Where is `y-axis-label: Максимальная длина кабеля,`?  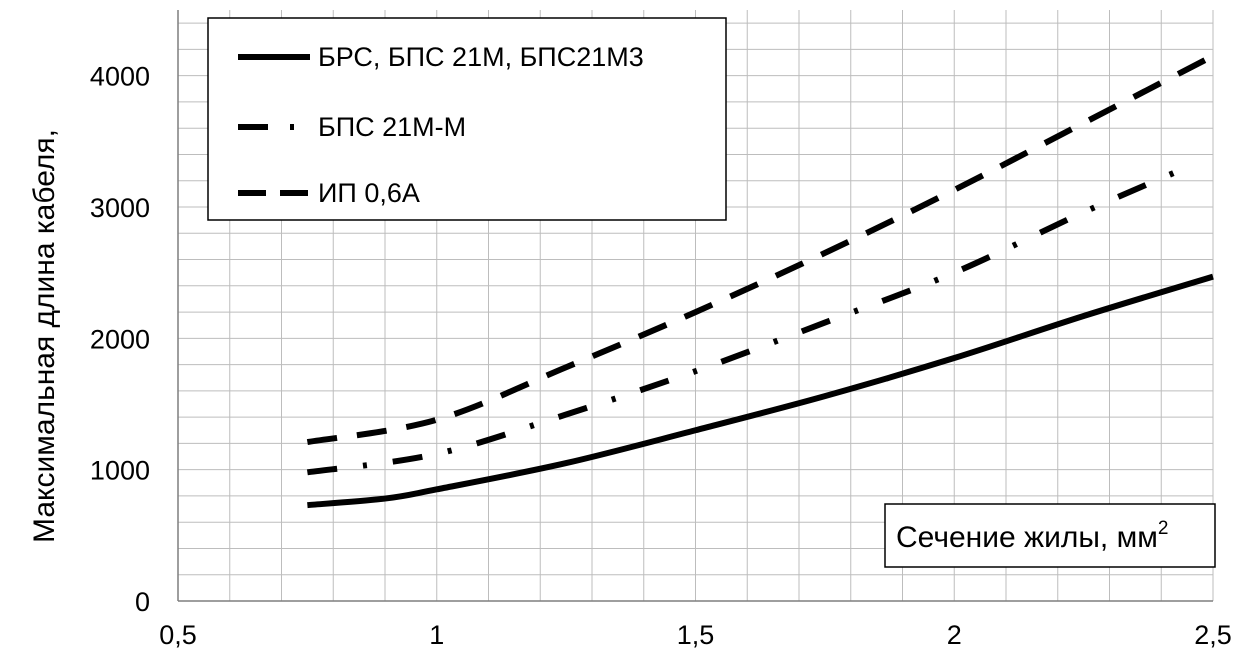
y-axis-label: Максимальная длина кабеля, is located at coordinates (44, 336).